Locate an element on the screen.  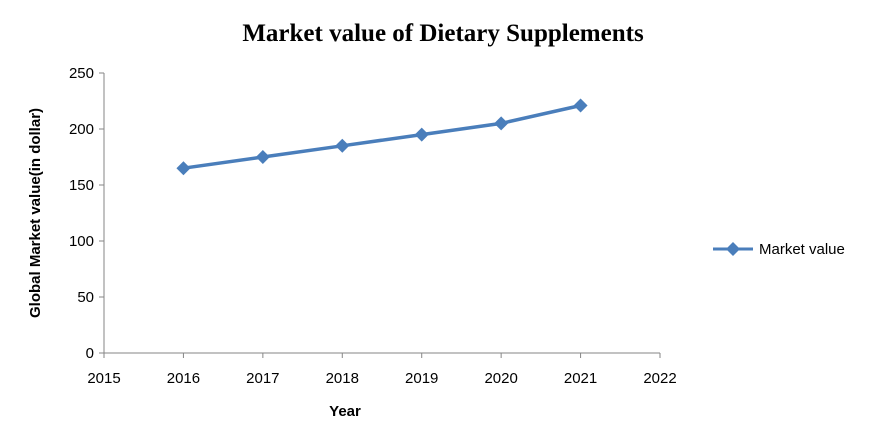
y-tick-label-150: 150 is located at coordinates (81, 185).